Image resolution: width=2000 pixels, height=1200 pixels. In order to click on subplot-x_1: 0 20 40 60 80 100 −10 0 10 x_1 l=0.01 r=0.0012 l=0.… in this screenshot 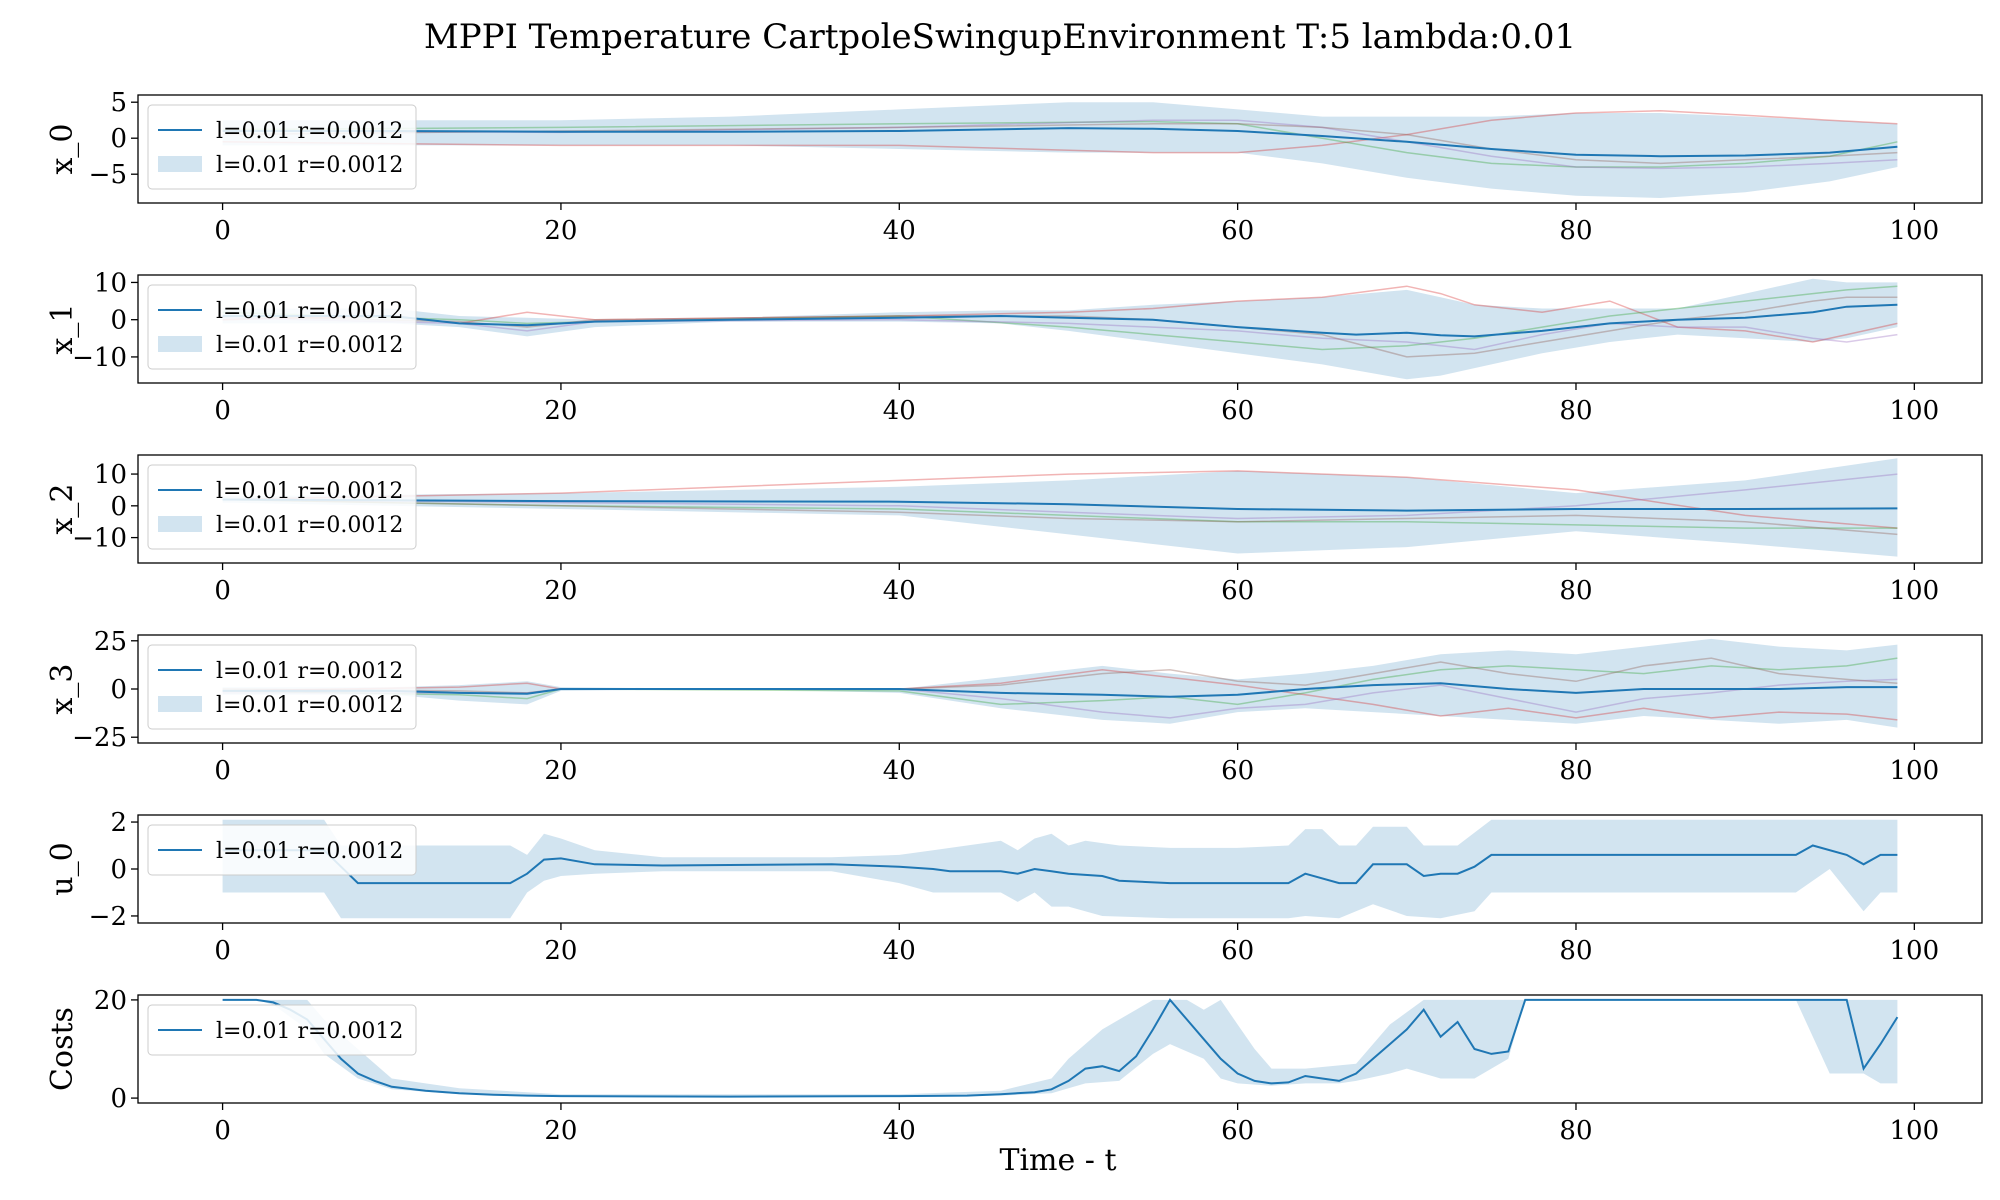, I will do `click(1014, 347)`.